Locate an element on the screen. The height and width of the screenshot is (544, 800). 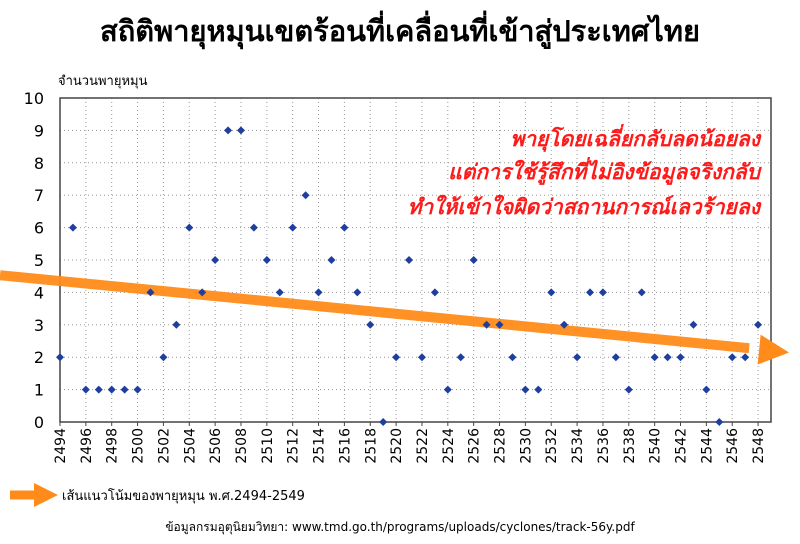
x-tick-label: 2538 is located at coordinates (630, 446).